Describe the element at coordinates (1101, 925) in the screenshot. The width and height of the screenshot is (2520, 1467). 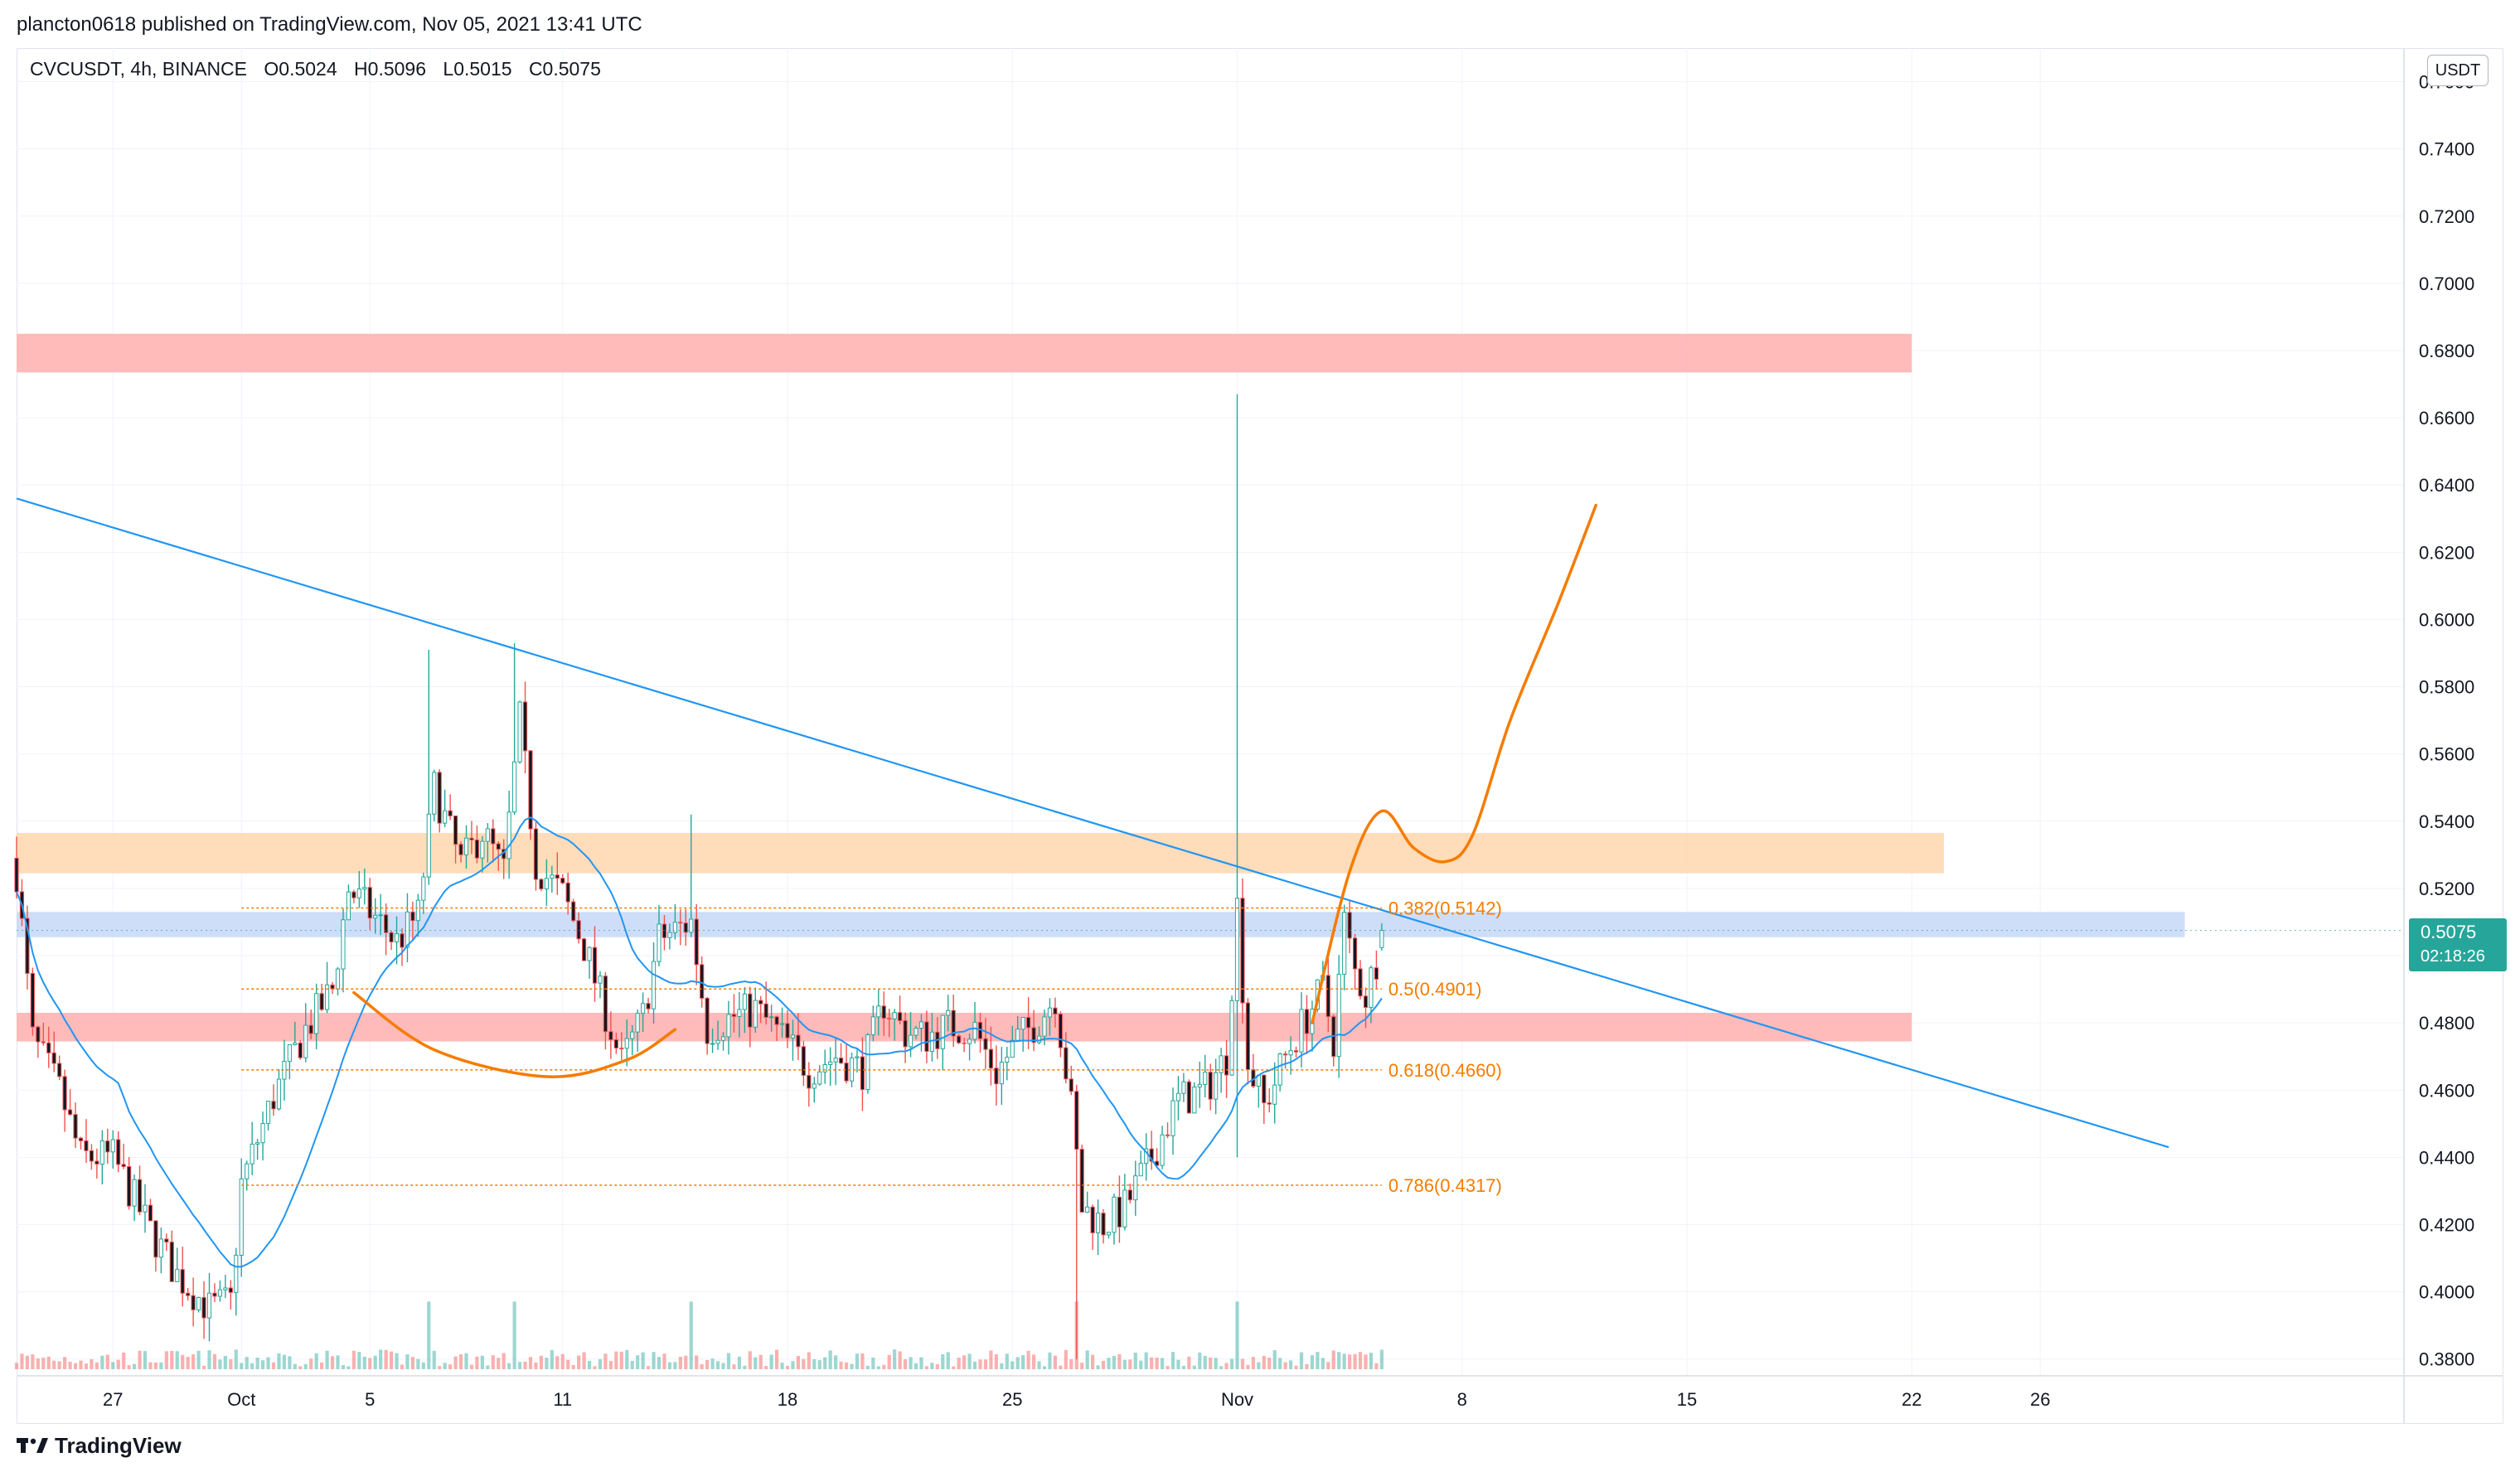
I see `zone-blue` at that location.